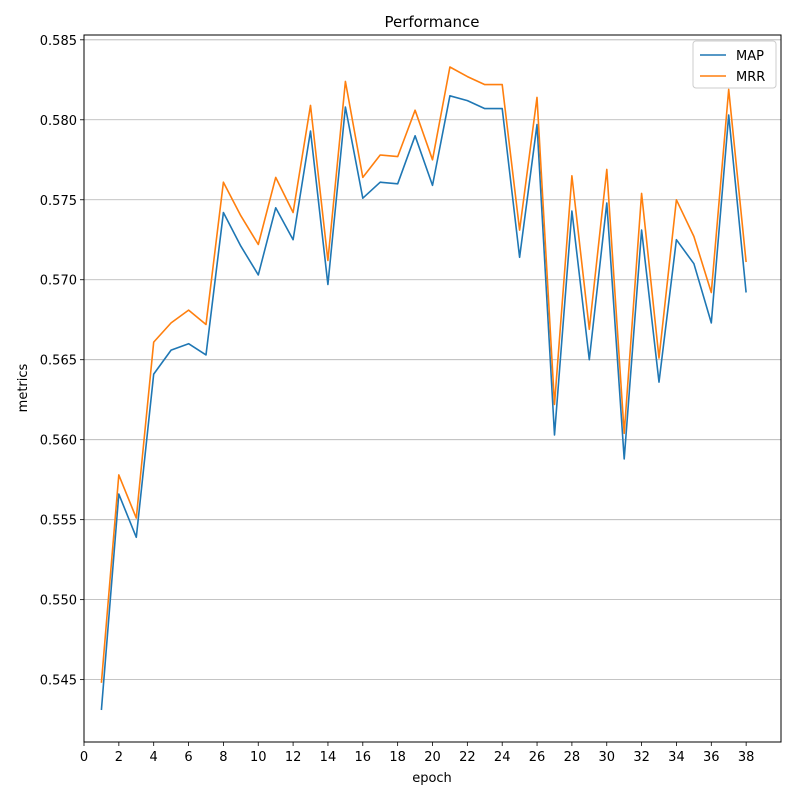 The image size is (800, 800). I want to click on x-axis-ticks: 0 2 4 6 8 10 12 14 16 18 20 22 24 26 28 30 32 34 36 38, so click(417, 753).